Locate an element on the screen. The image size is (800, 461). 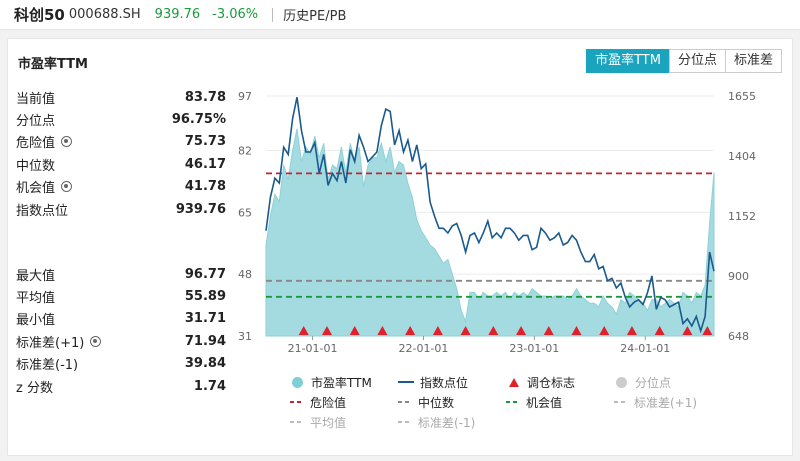
history-pe-pb-link: 历史PE/PB is located at coordinates (315, 16).